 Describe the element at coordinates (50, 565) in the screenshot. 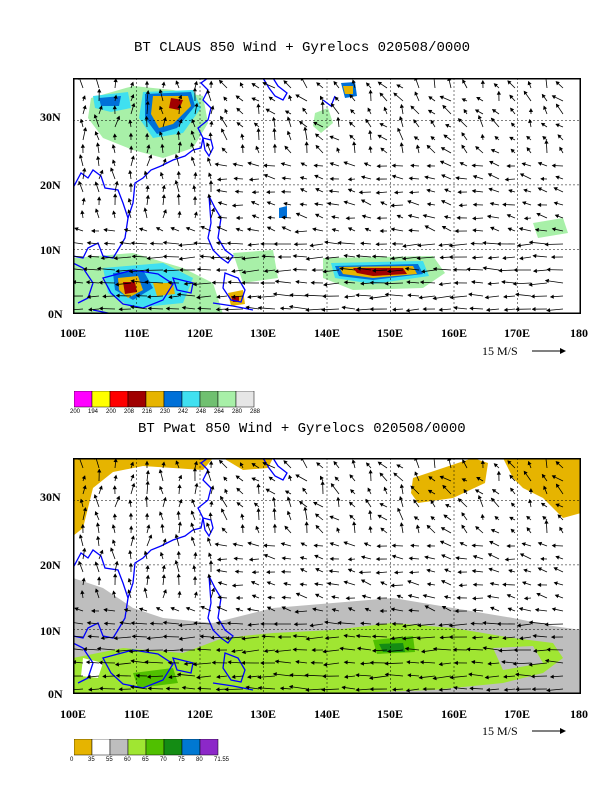

I see `bottom-ytick-20n: 20N` at that location.